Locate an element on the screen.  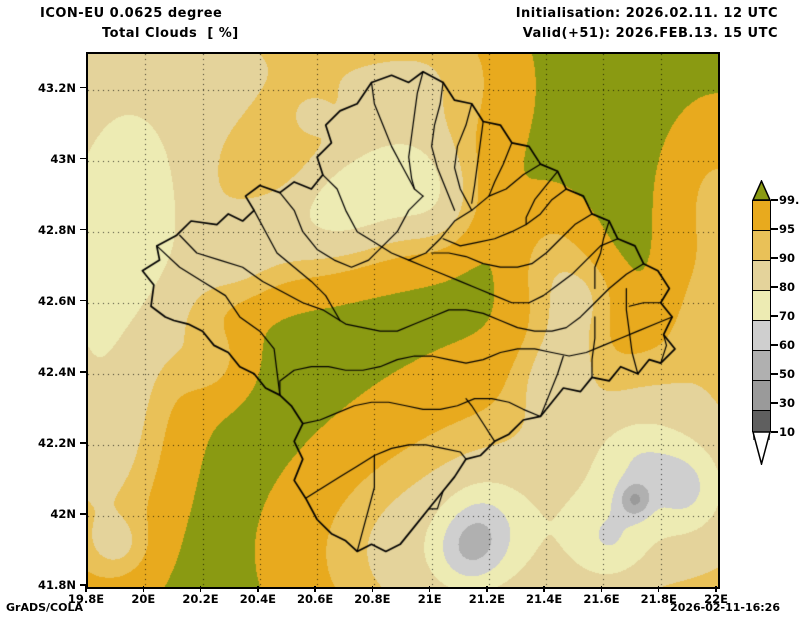
x-axis-label: 19.8E is located at coordinates (86, 599).